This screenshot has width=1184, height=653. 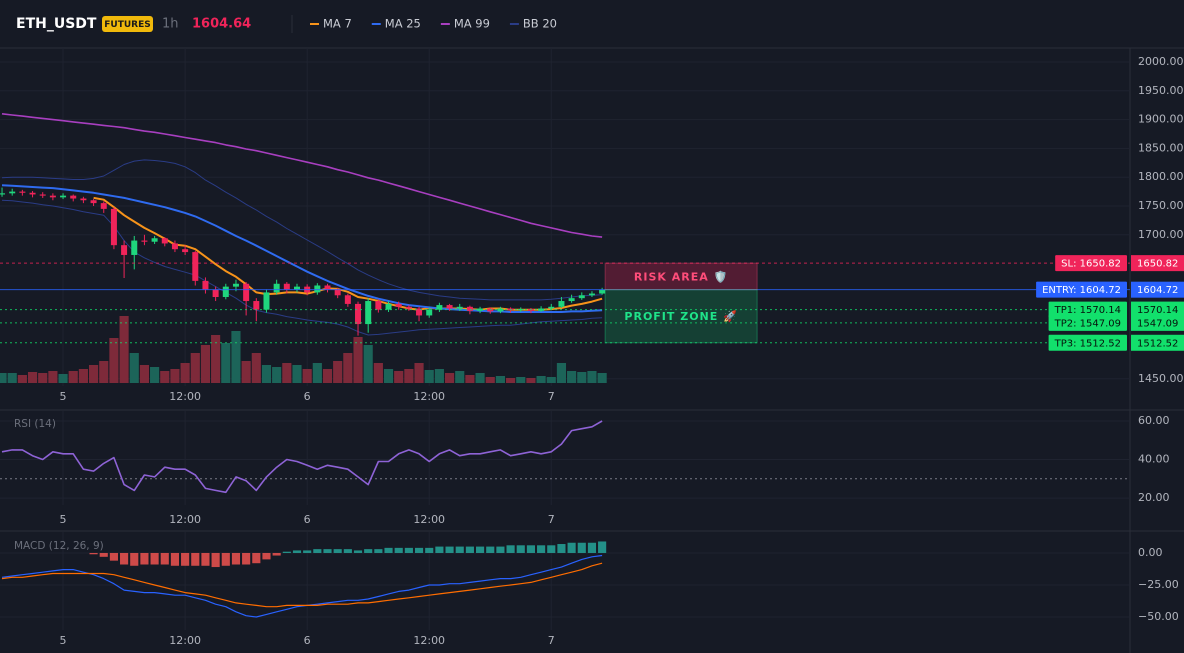 What do you see at coordinates (302, 175) in the screenshot?
I see `moving-average` at bounding box center [302, 175].